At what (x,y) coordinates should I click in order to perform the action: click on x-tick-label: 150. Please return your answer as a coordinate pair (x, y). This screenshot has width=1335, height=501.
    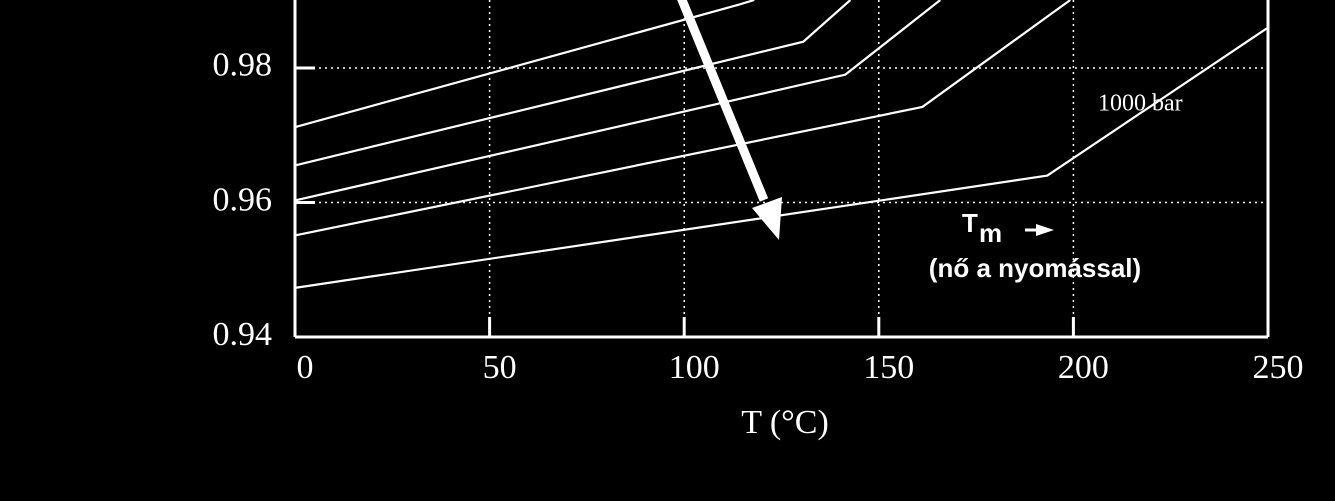
    Looking at the image, I should click on (888, 367).